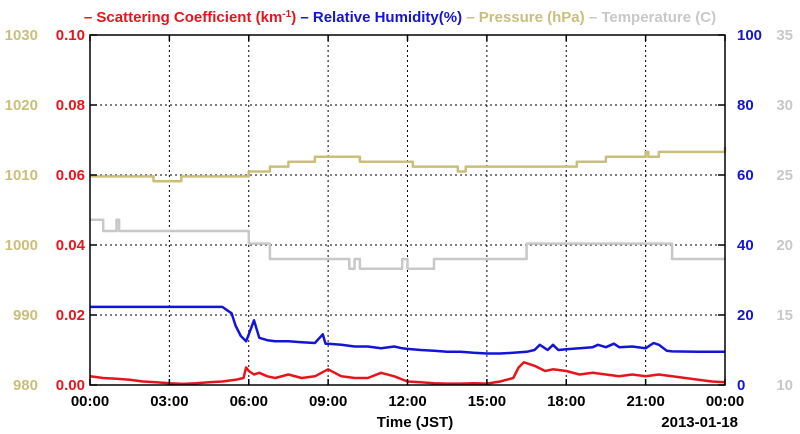 The width and height of the screenshot is (800, 434). What do you see at coordinates (70, 315) in the screenshot?
I see `scattering-tick-label: 0.02` at bounding box center [70, 315].